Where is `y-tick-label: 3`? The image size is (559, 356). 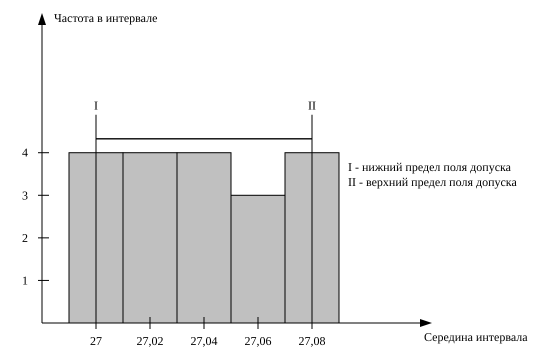 y-tick-label: 3 is located at coordinates (25, 195).